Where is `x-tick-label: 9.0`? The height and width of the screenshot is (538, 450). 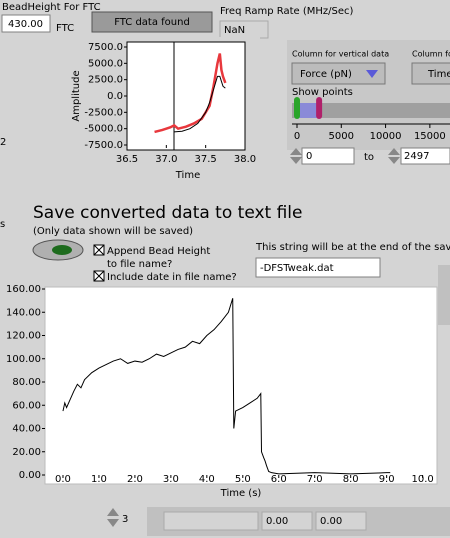 x-tick-label: 9.0 is located at coordinates (387, 479).